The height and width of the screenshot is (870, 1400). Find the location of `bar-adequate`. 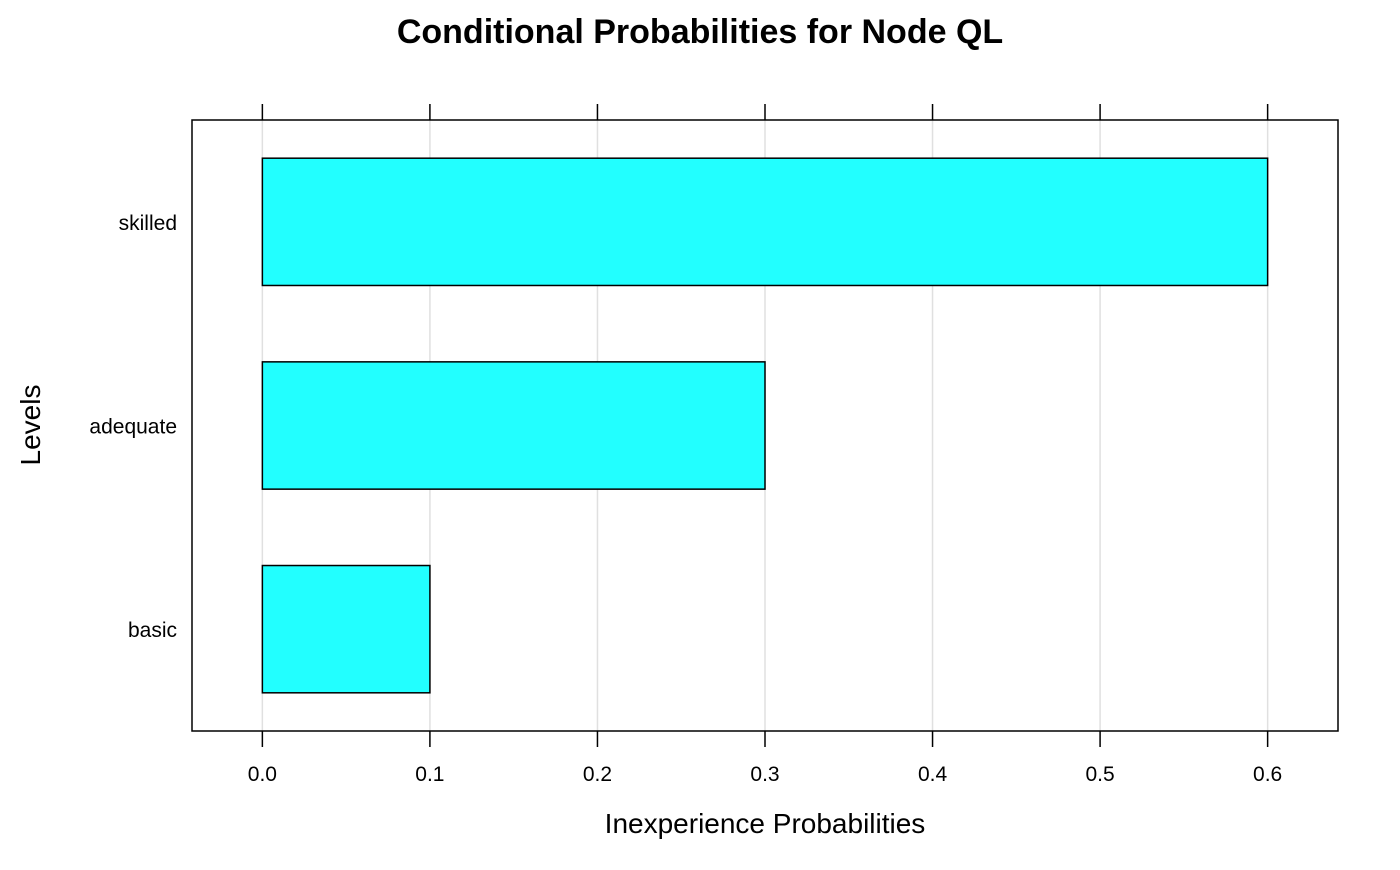

bar-adequate is located at coordinates (513, 425).